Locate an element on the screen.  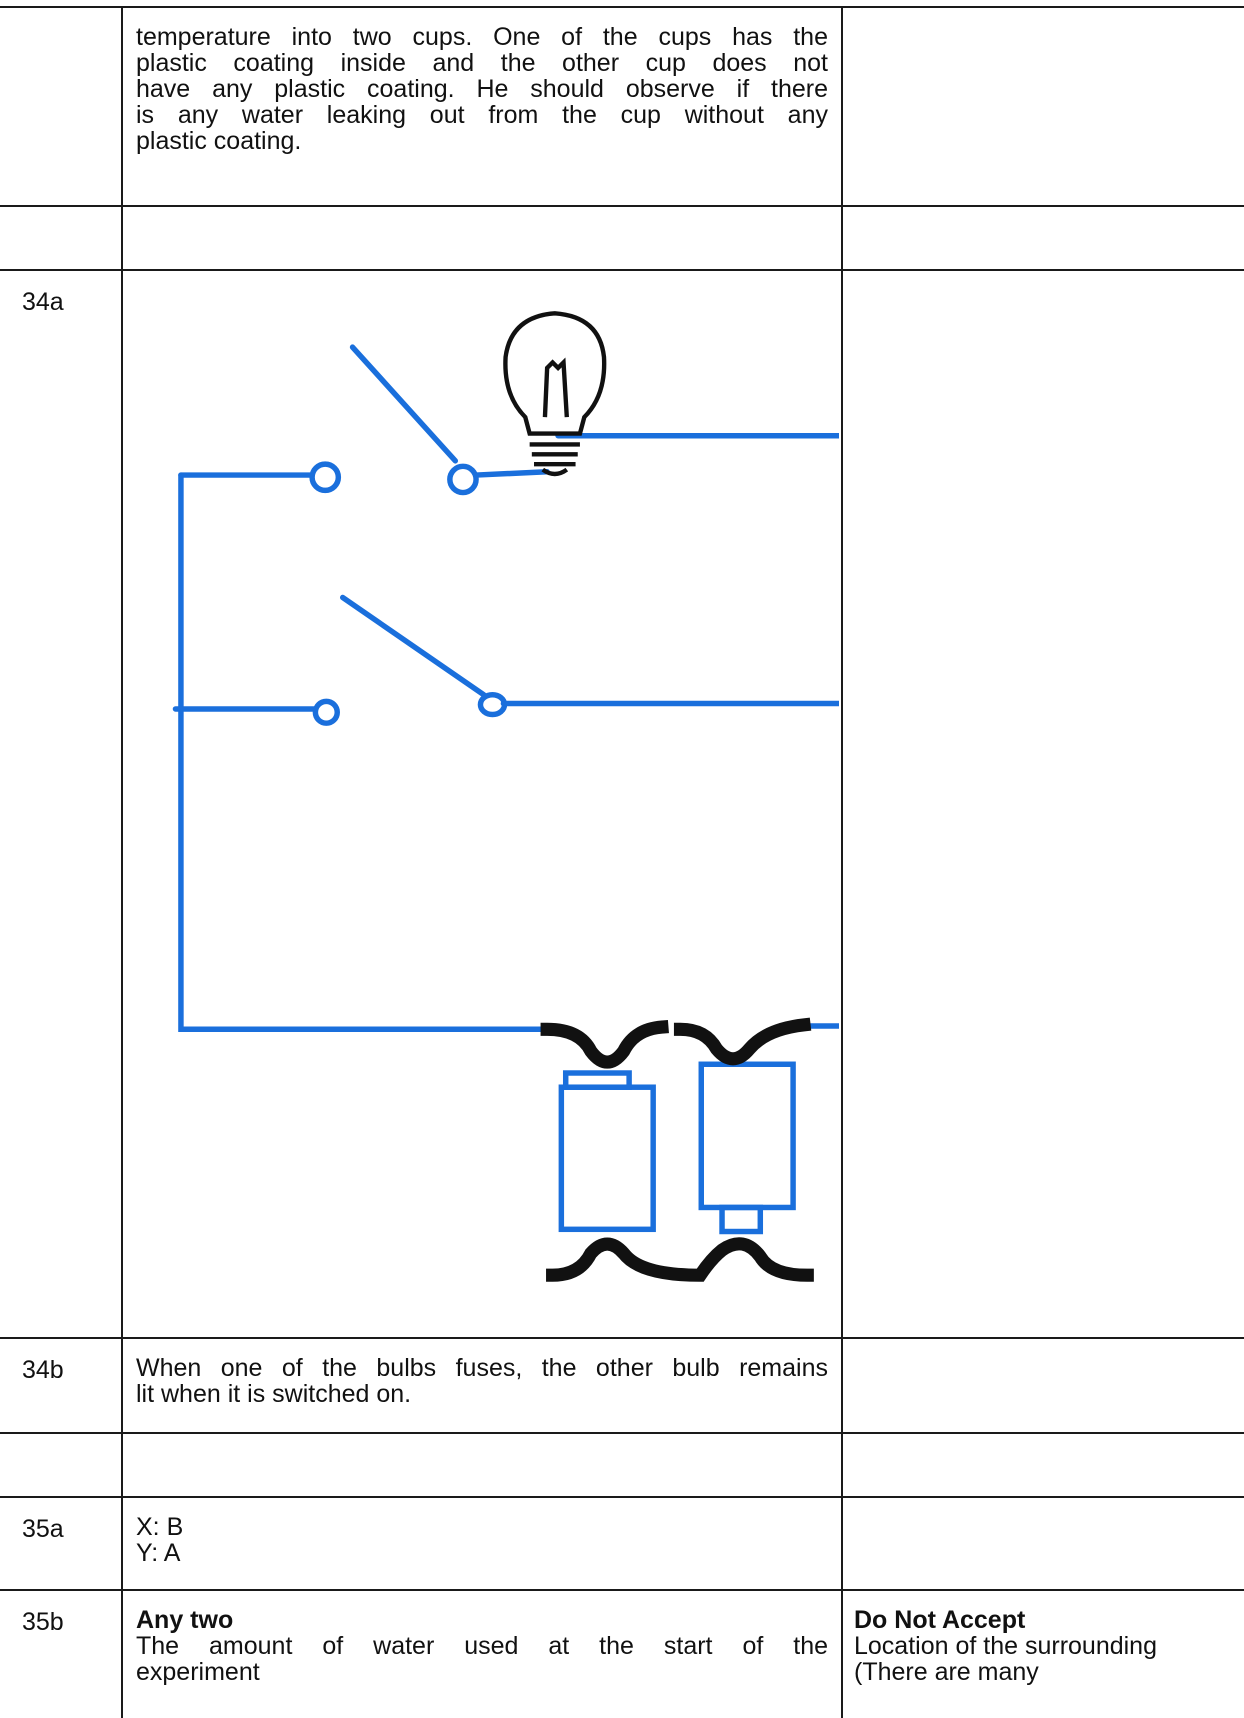
text-line: lit when it is switched on. is located at coordinates (274, 1394).